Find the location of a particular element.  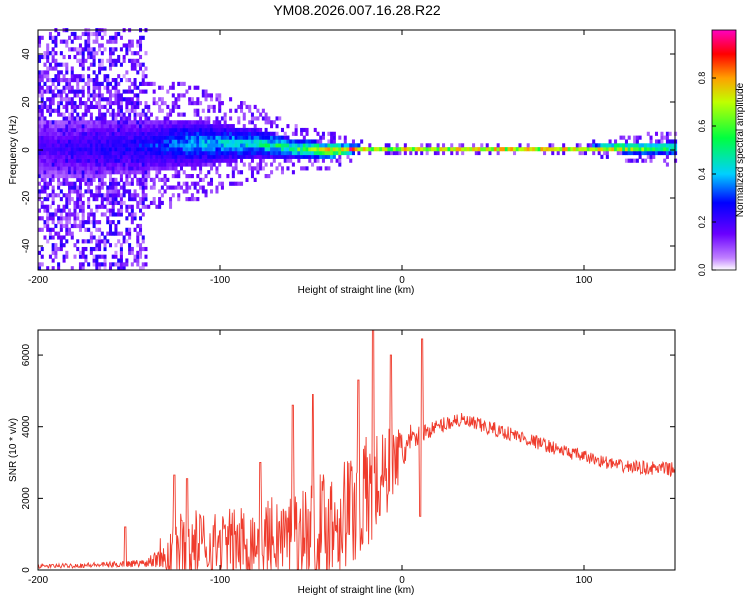

colorbar-label: Normalized spectral amplitude is located at coordinates (740, 149).